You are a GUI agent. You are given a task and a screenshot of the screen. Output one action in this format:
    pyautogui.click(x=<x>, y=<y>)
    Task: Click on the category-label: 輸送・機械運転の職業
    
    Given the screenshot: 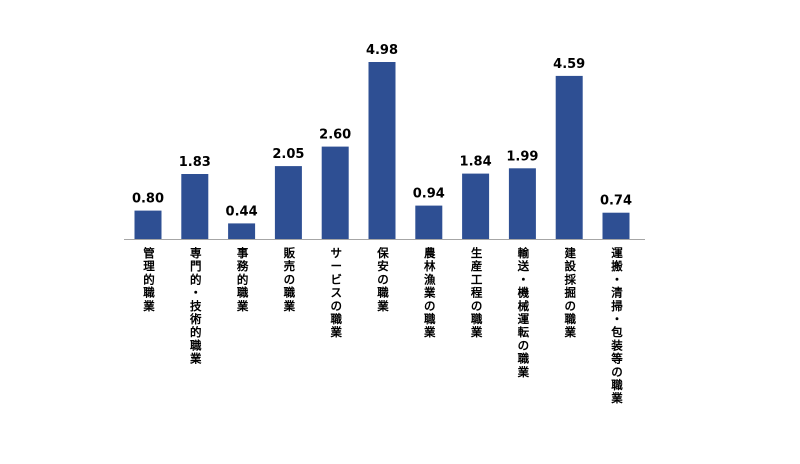 What is the action you would take?
    pyautogui.click(x=523, y=312)
    